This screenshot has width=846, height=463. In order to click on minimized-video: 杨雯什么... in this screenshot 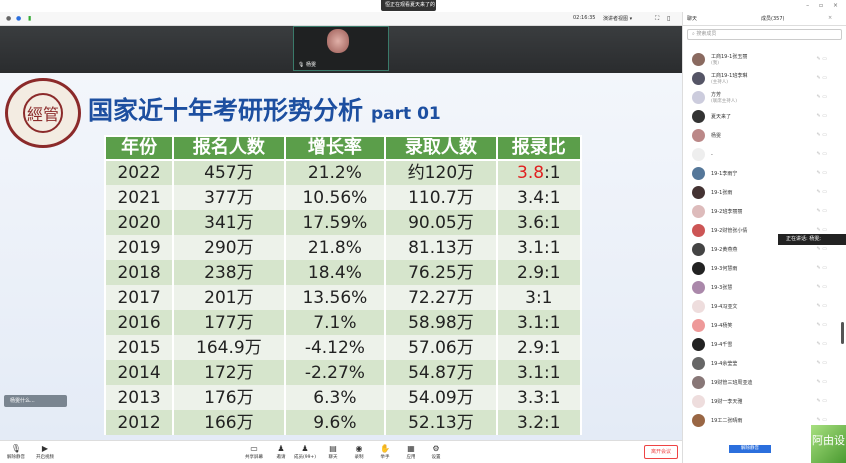, I will do `click(35, 401)`.